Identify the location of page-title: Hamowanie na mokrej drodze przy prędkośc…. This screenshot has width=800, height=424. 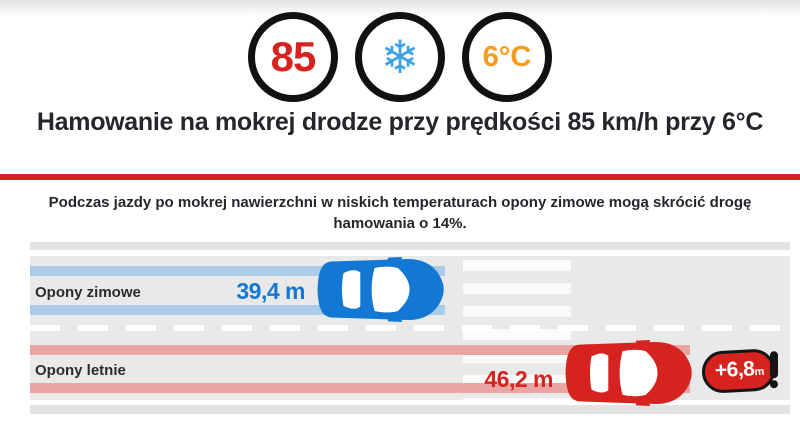
(400, 122).